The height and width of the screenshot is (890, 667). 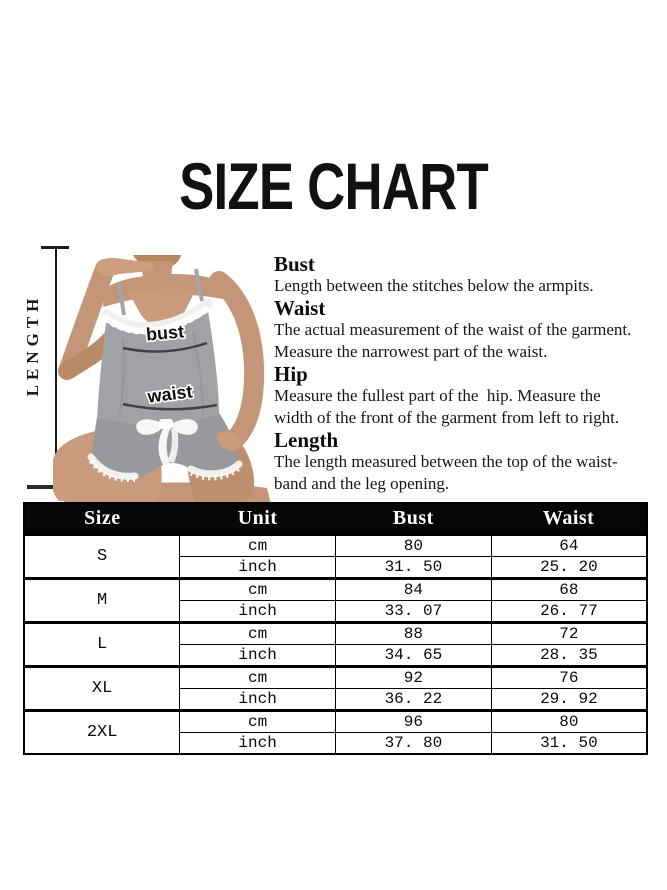 I want to click on bow-loop-left, so click(x=148, y=427).